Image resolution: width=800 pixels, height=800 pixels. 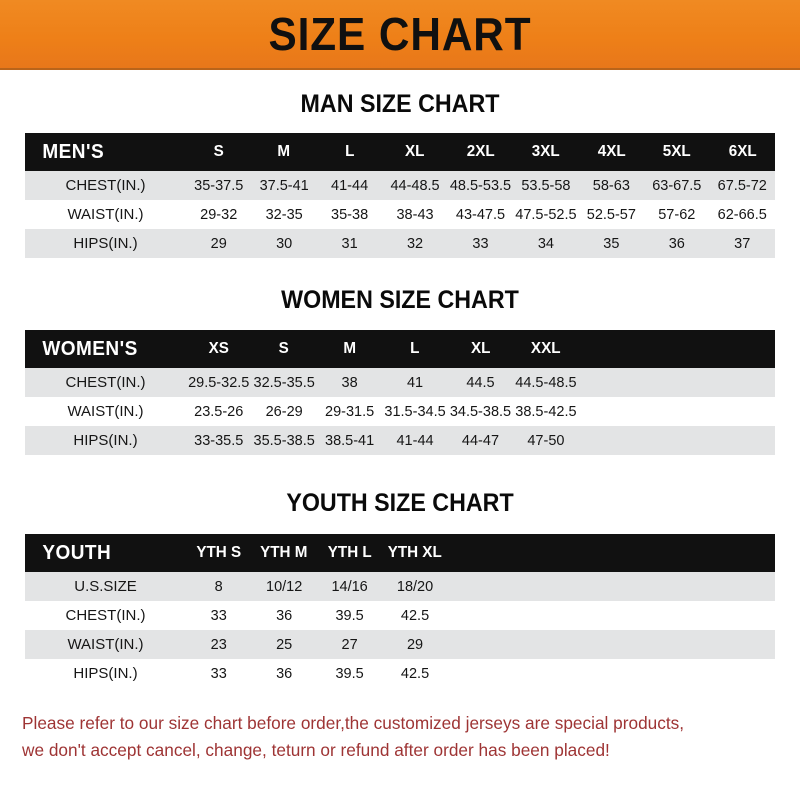 What do you see at coordinates (284, 151) in the screenshot?
I see `man-size-header-m: M` at bounding box center [284, 151].